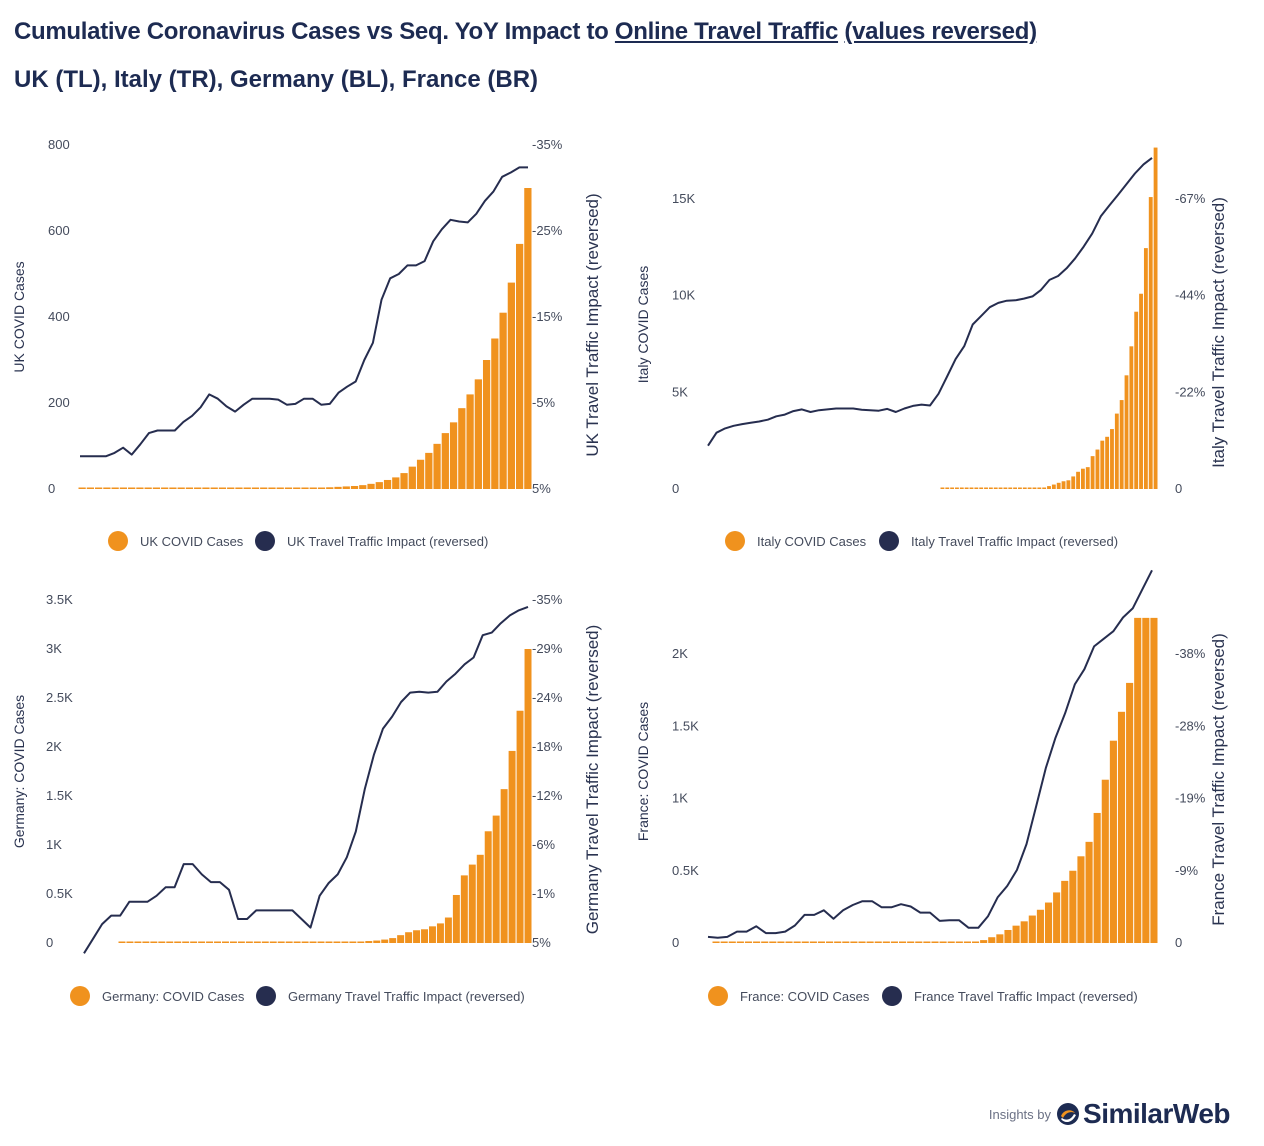 Image resolution: width=1264 pixels, height=1146 pixels. What do you see at coordinates (59, 402) in the screenshot?
I see `uk-ytick: 200` at bounding box center [59, 402].